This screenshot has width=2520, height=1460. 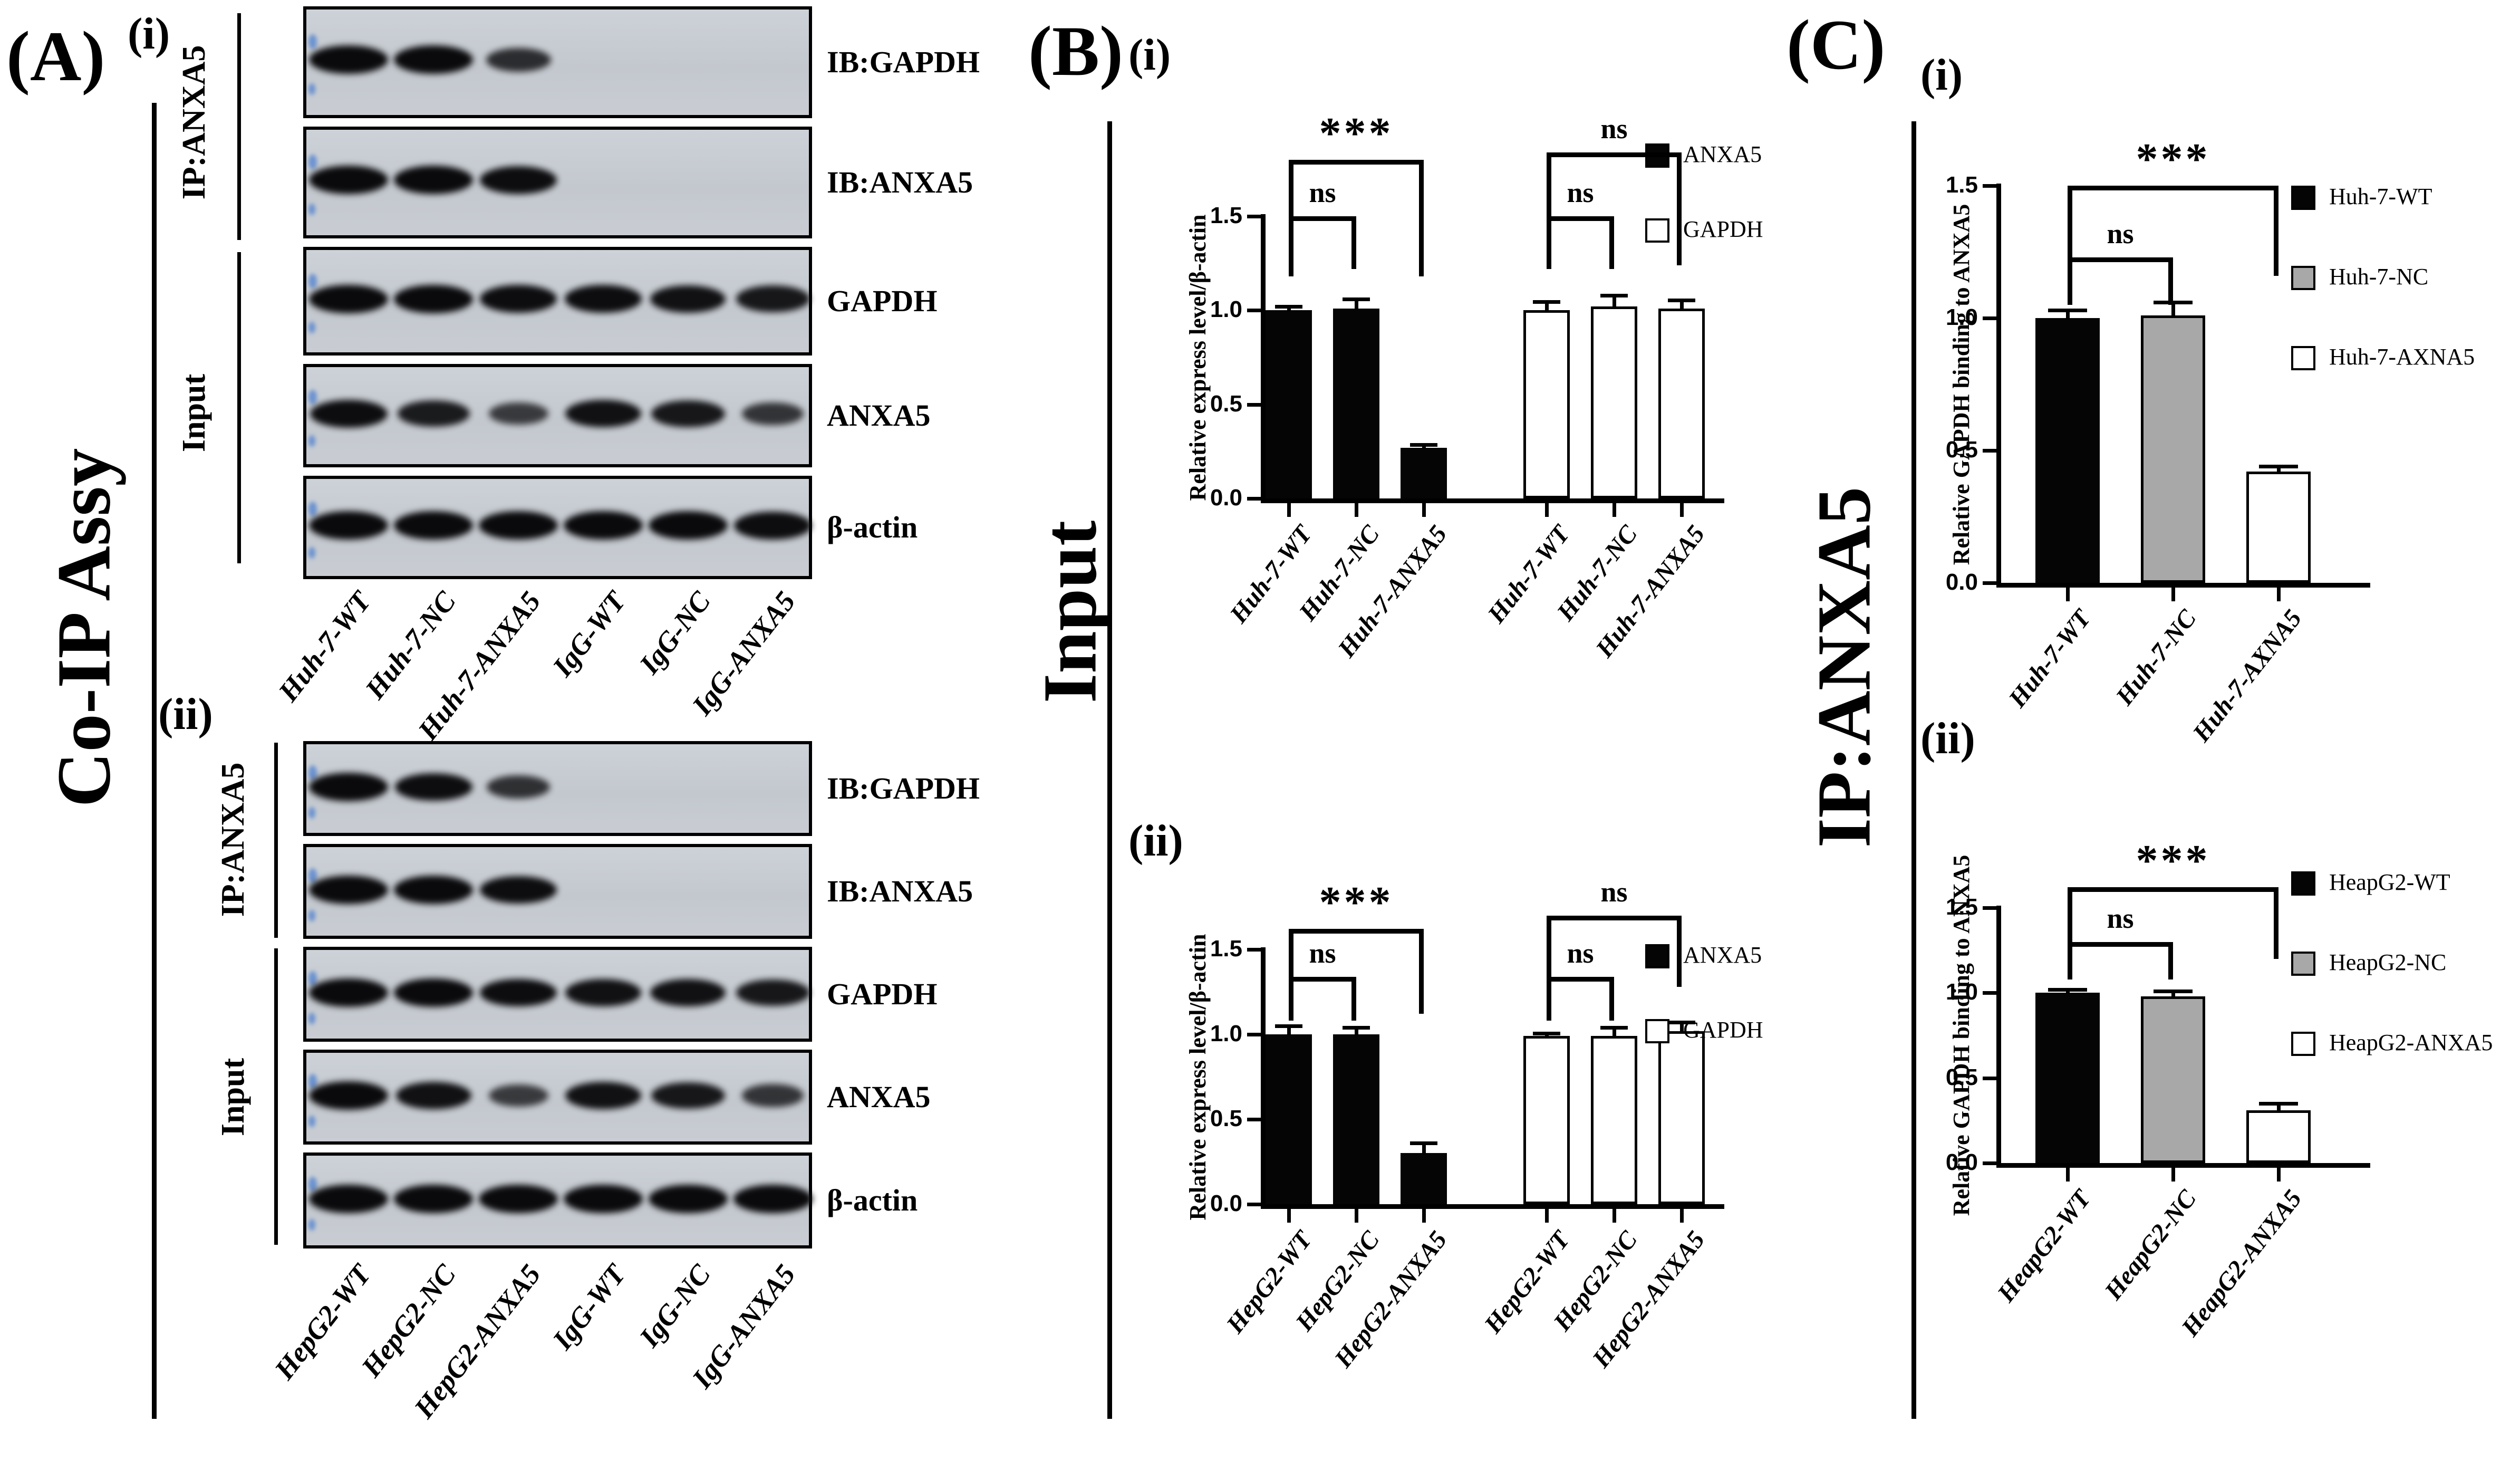 I want to click on panel-b-divider-line, so click(x=1109, y=770).